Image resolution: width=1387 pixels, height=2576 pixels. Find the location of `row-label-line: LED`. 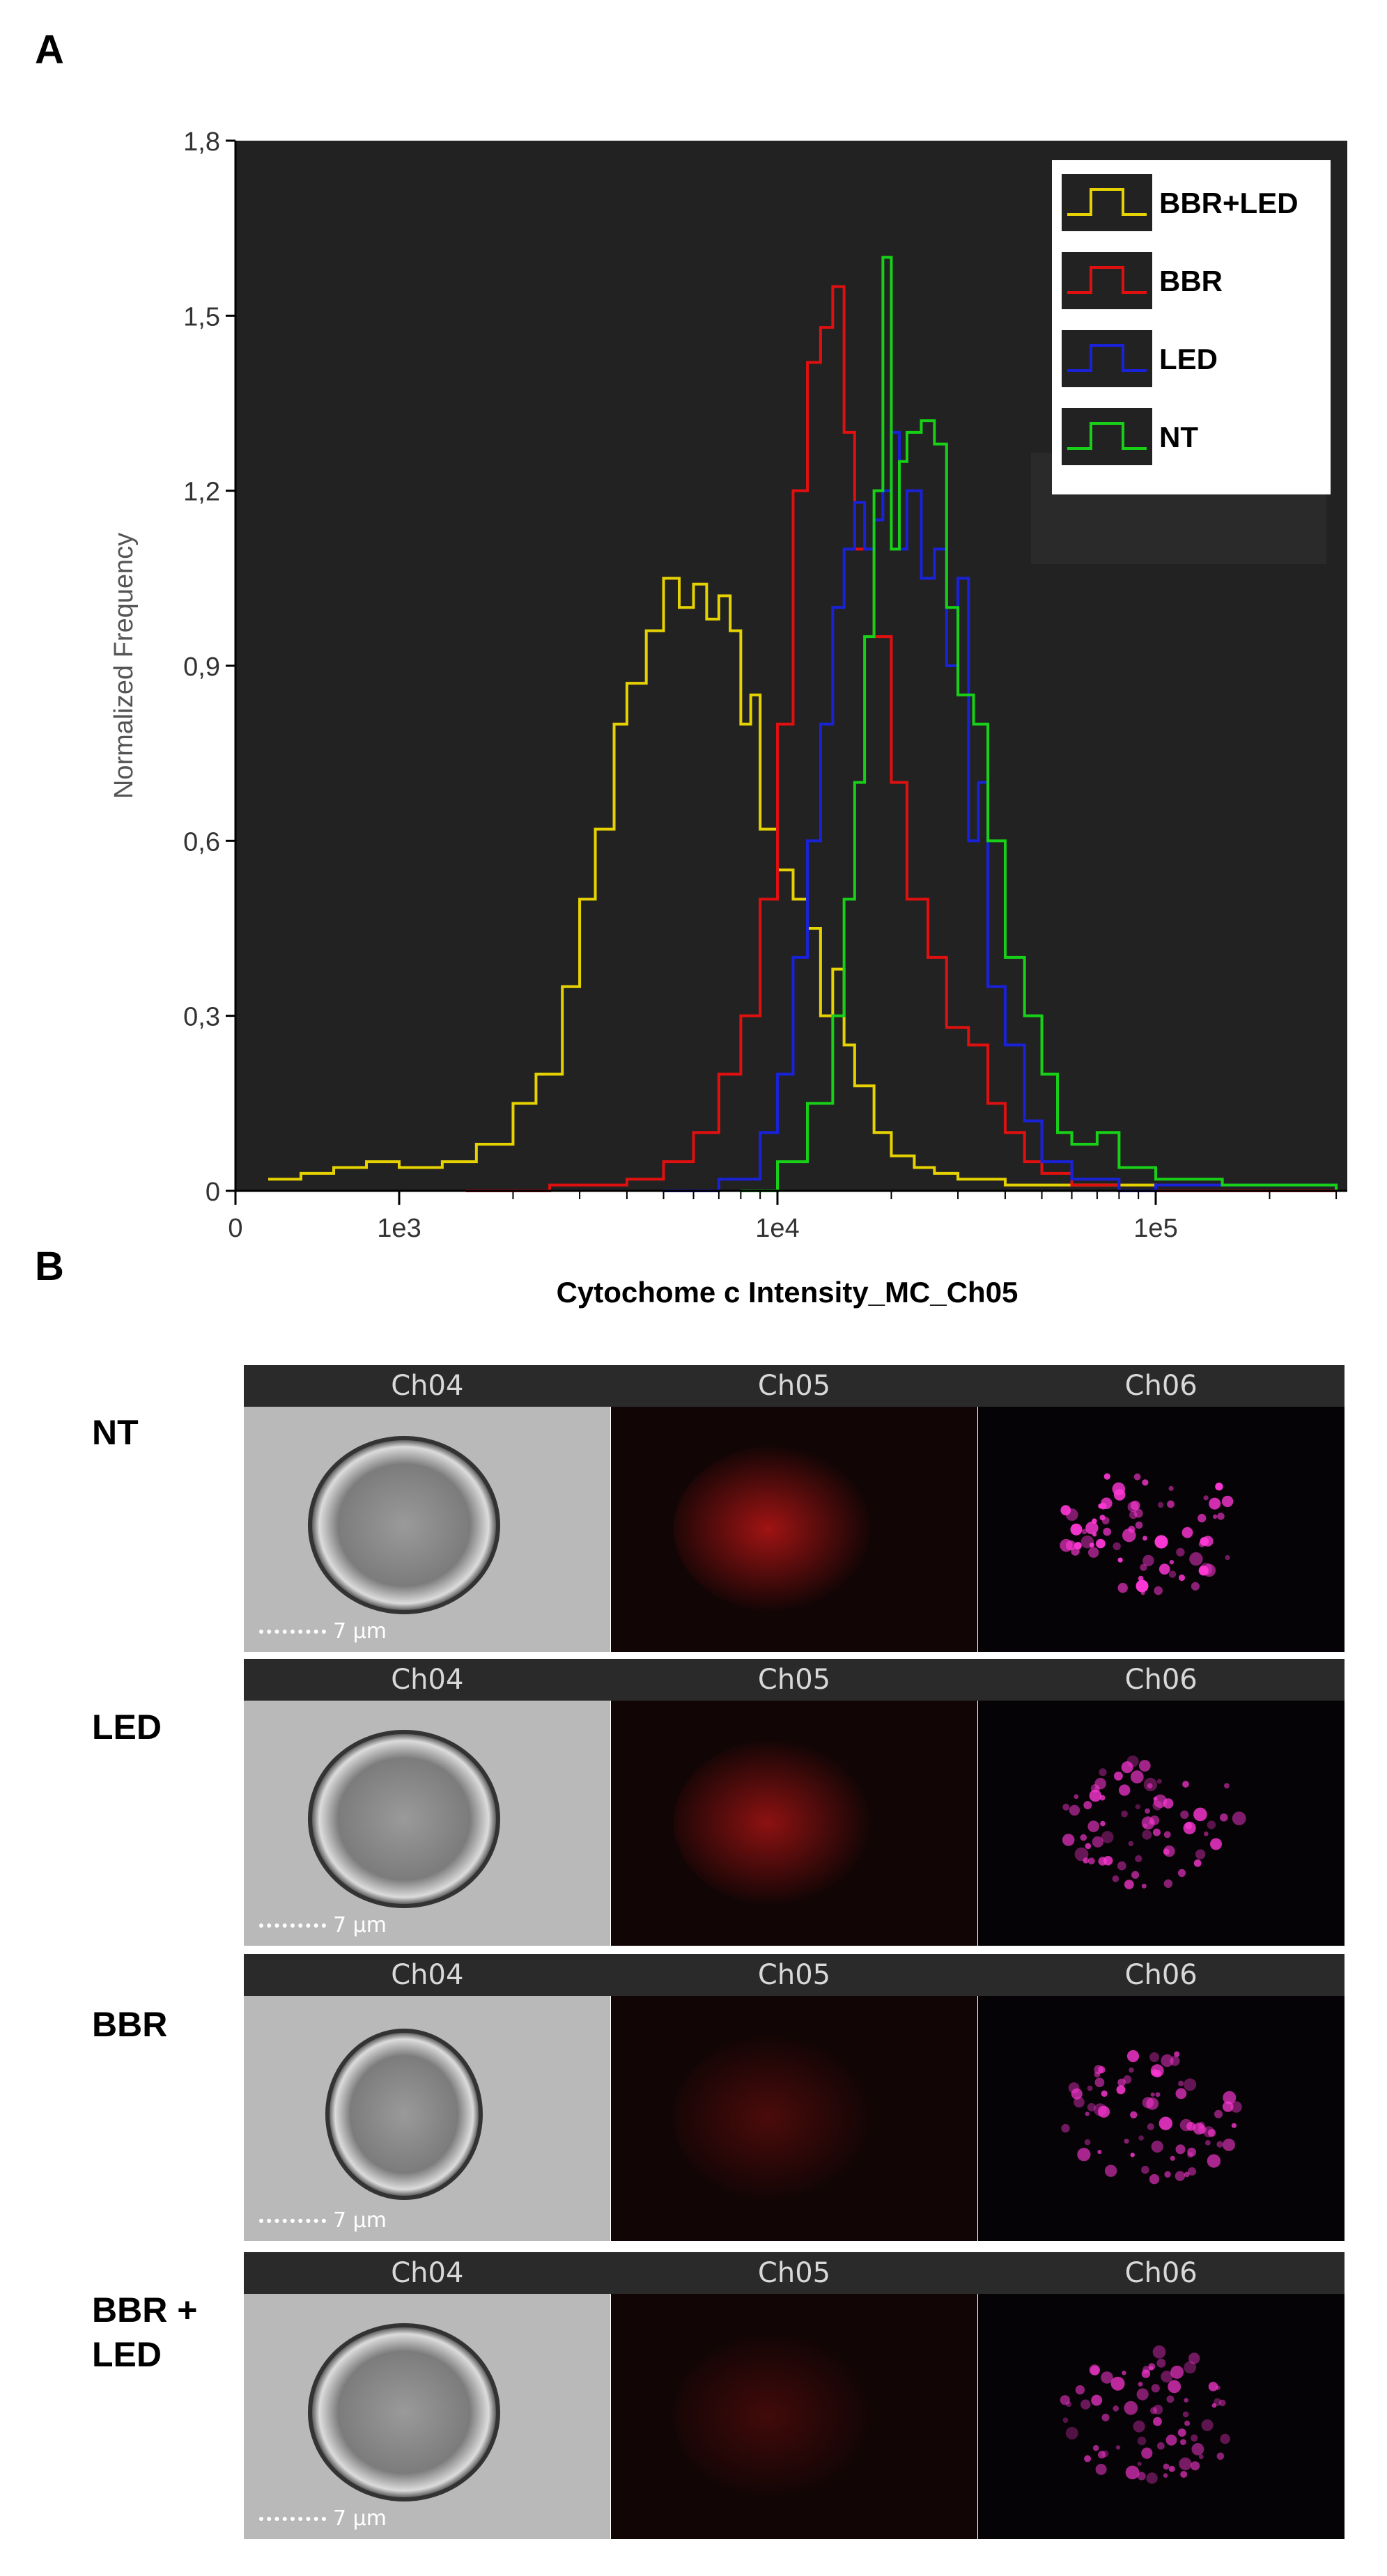

row-label-line: LED is located at coordinates (127, 2354).